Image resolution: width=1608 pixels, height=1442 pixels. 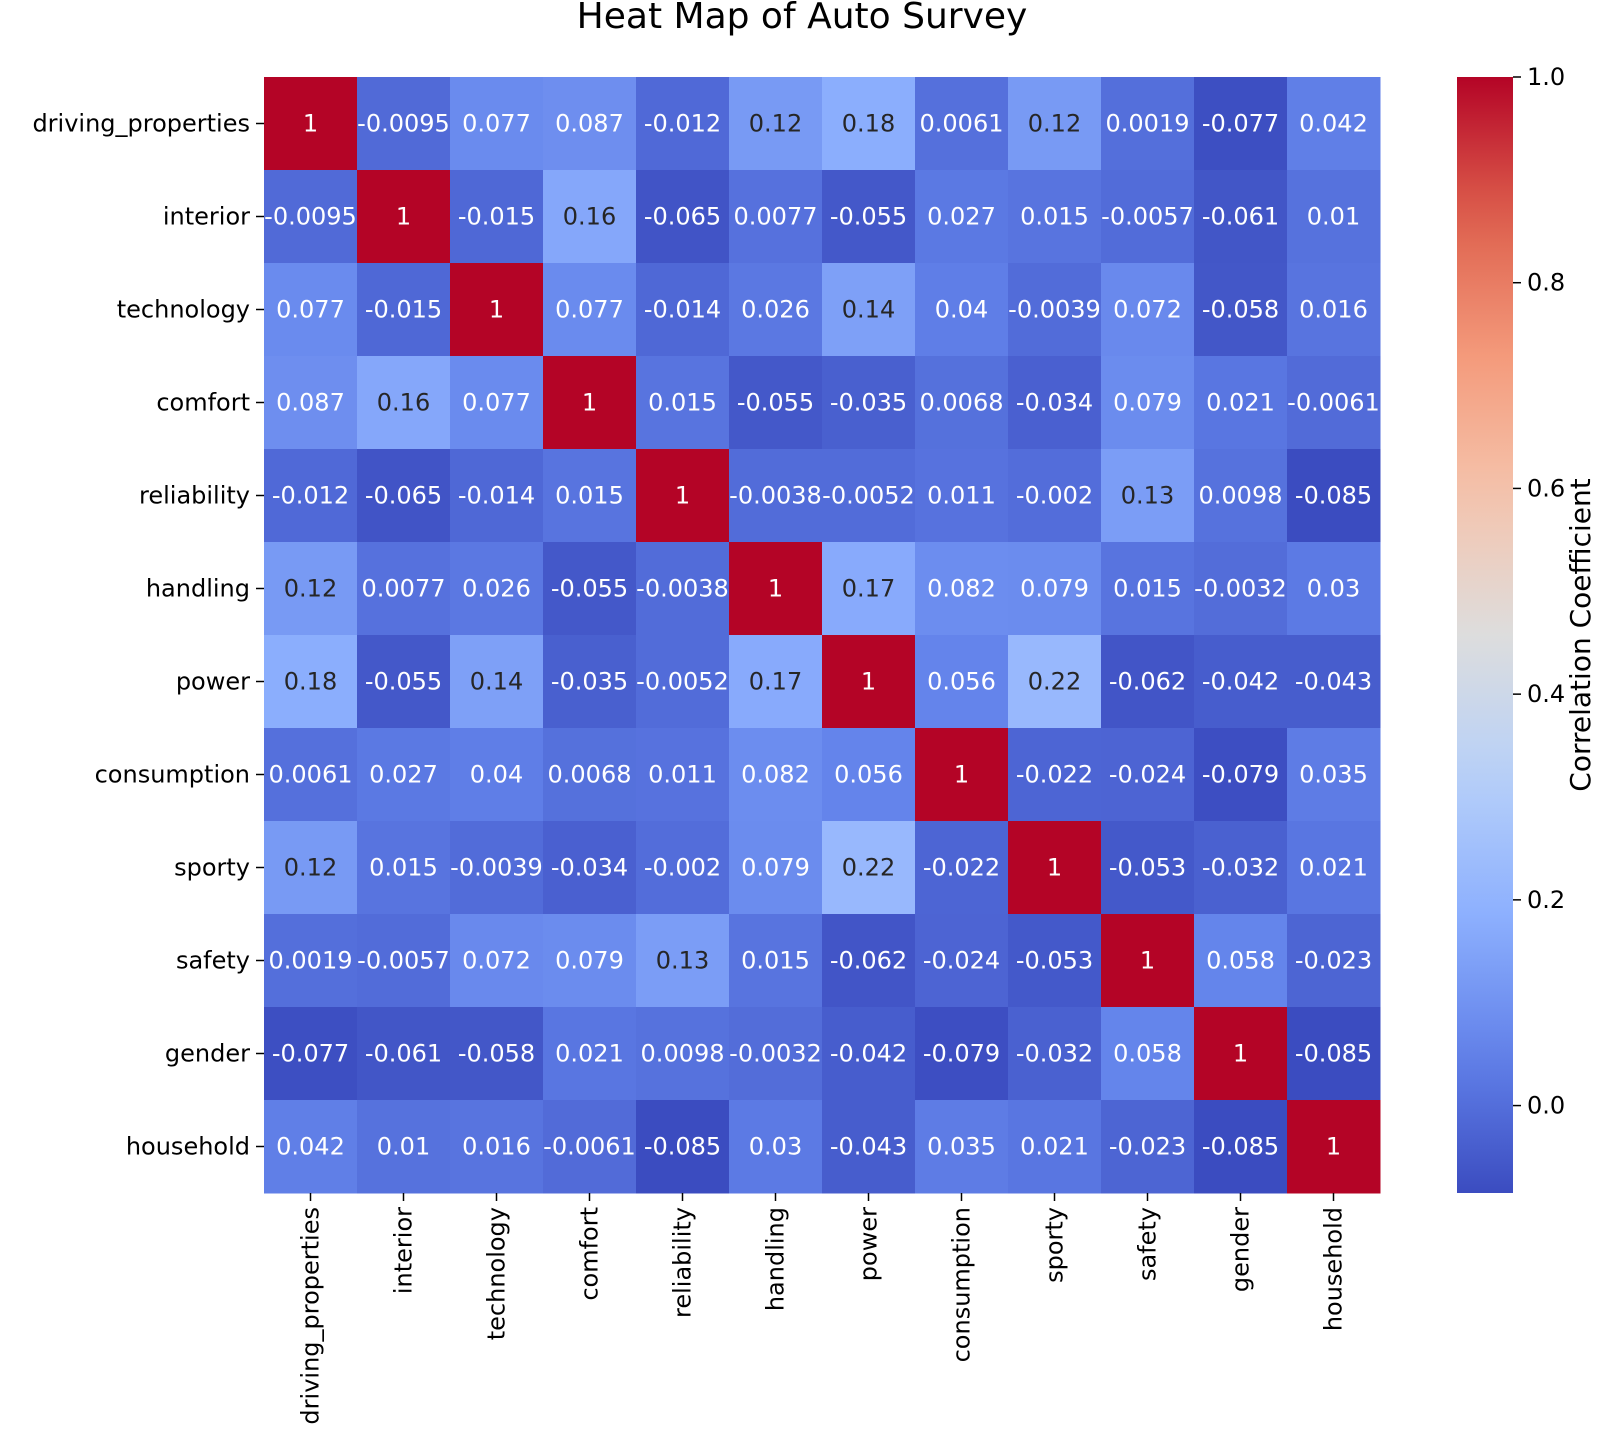 I want to click on cell-value-label: -0.085, so click(x=1240, y=1147).